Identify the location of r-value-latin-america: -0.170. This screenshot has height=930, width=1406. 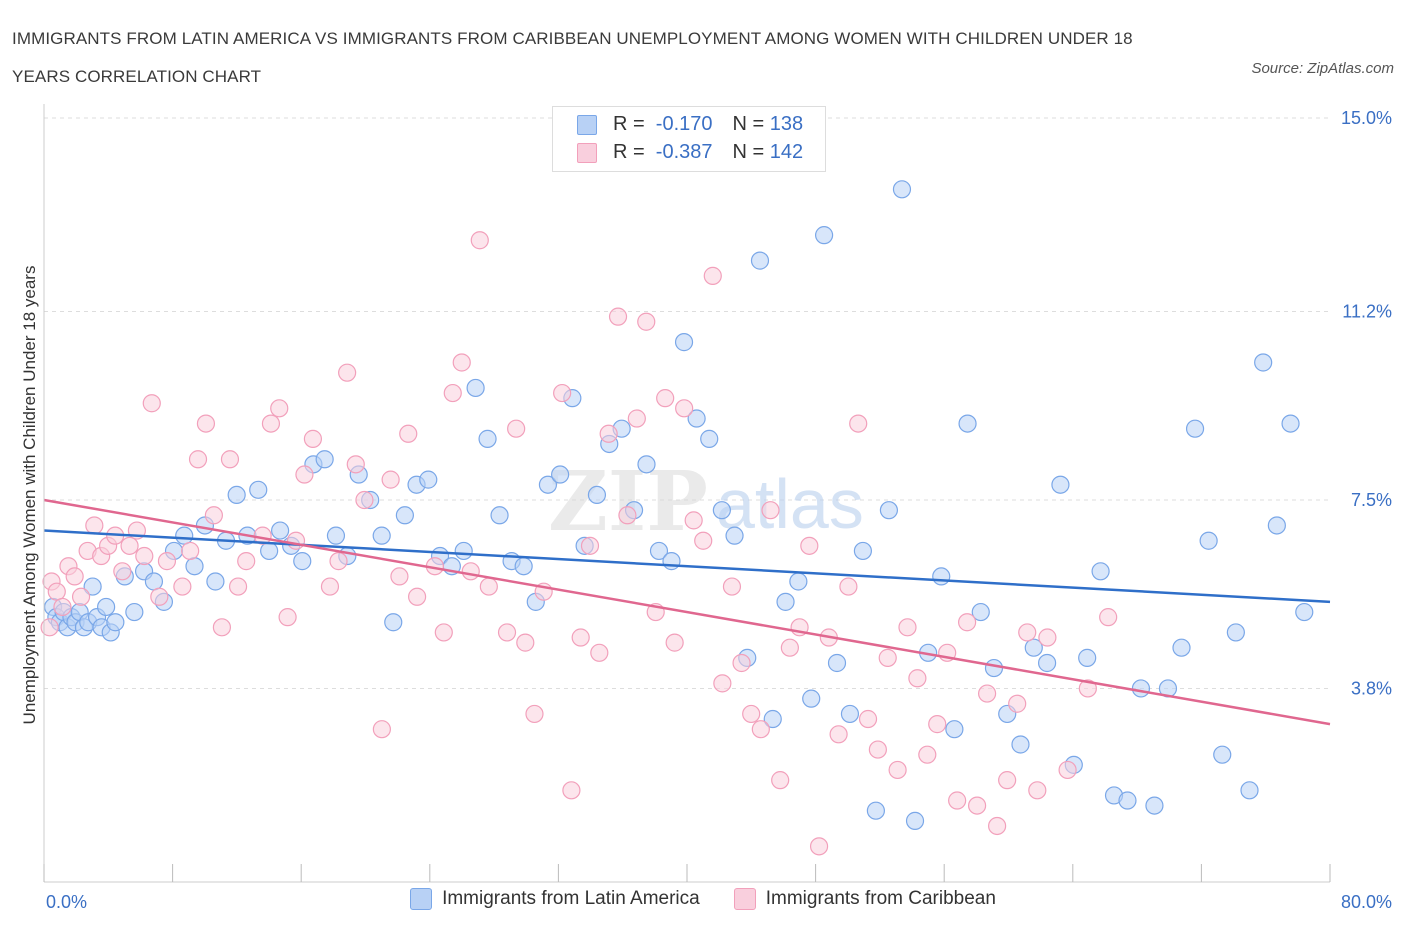
(684, 124).